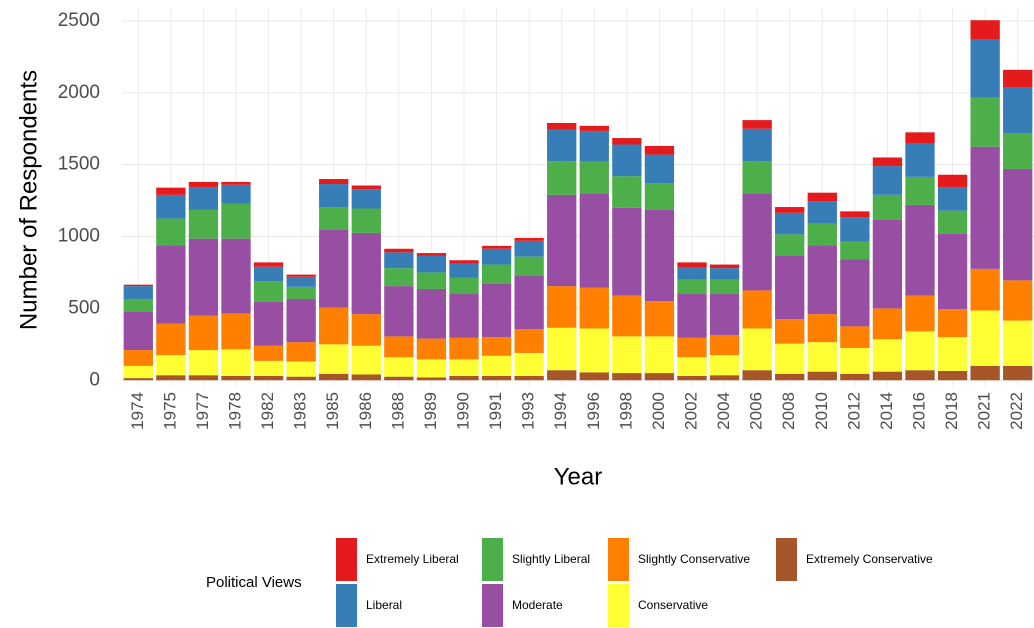 The image size is (1034, 628). Describe the element at coordinates (918, 411) in the screenshot. I see `x-tick-label: 2016` at that location.